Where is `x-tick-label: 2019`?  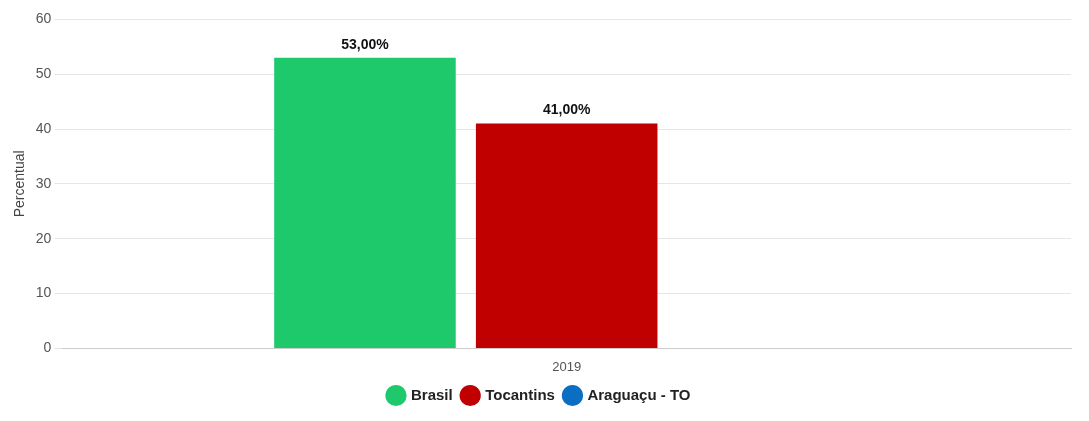 x-tick-label: 2019 is located at coordinates (567, 366).